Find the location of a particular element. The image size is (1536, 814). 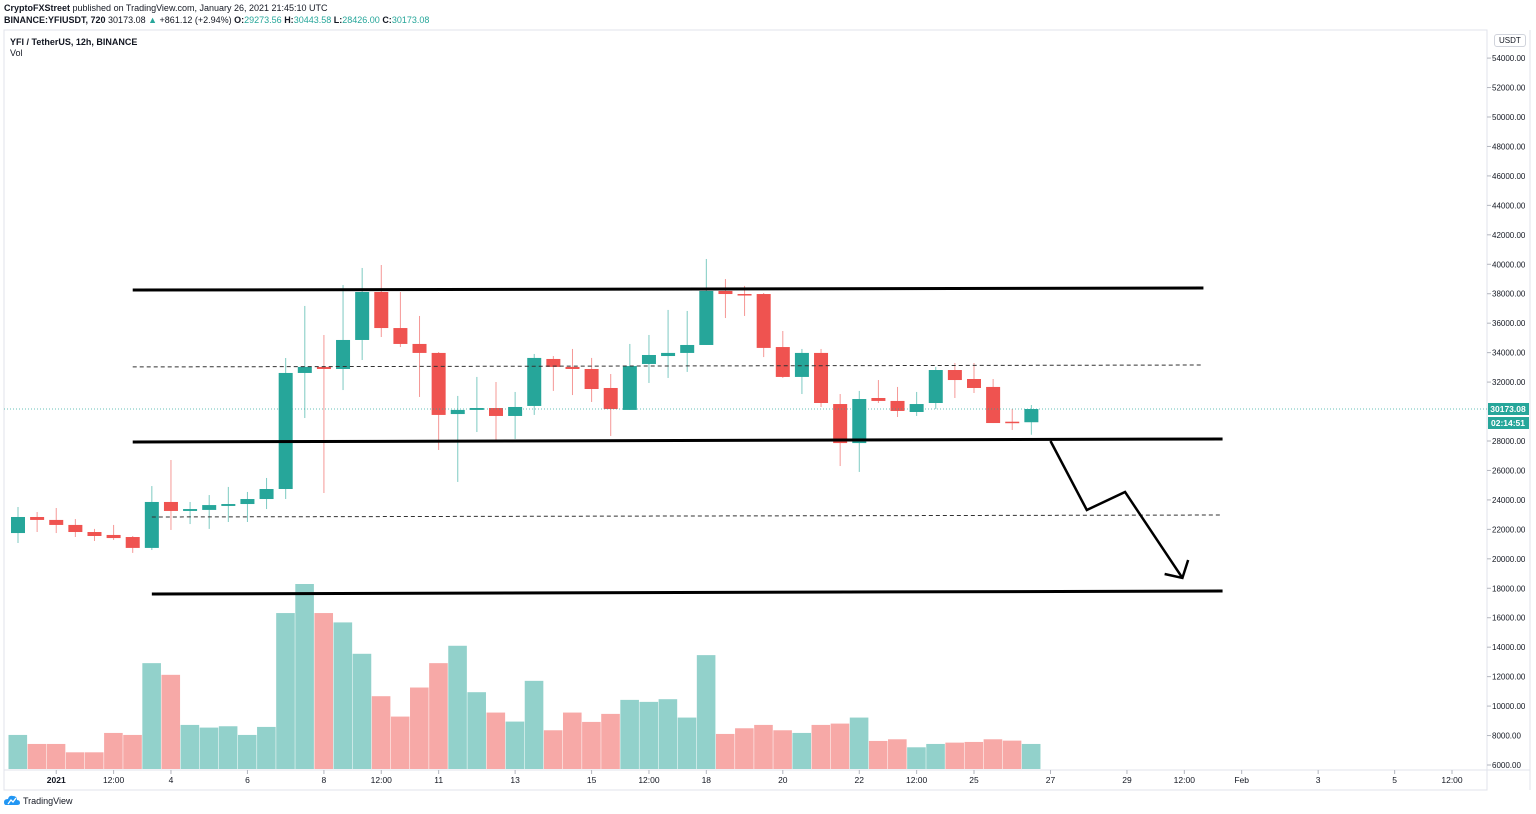

high-label: H: is located at coordinates (289, 20).